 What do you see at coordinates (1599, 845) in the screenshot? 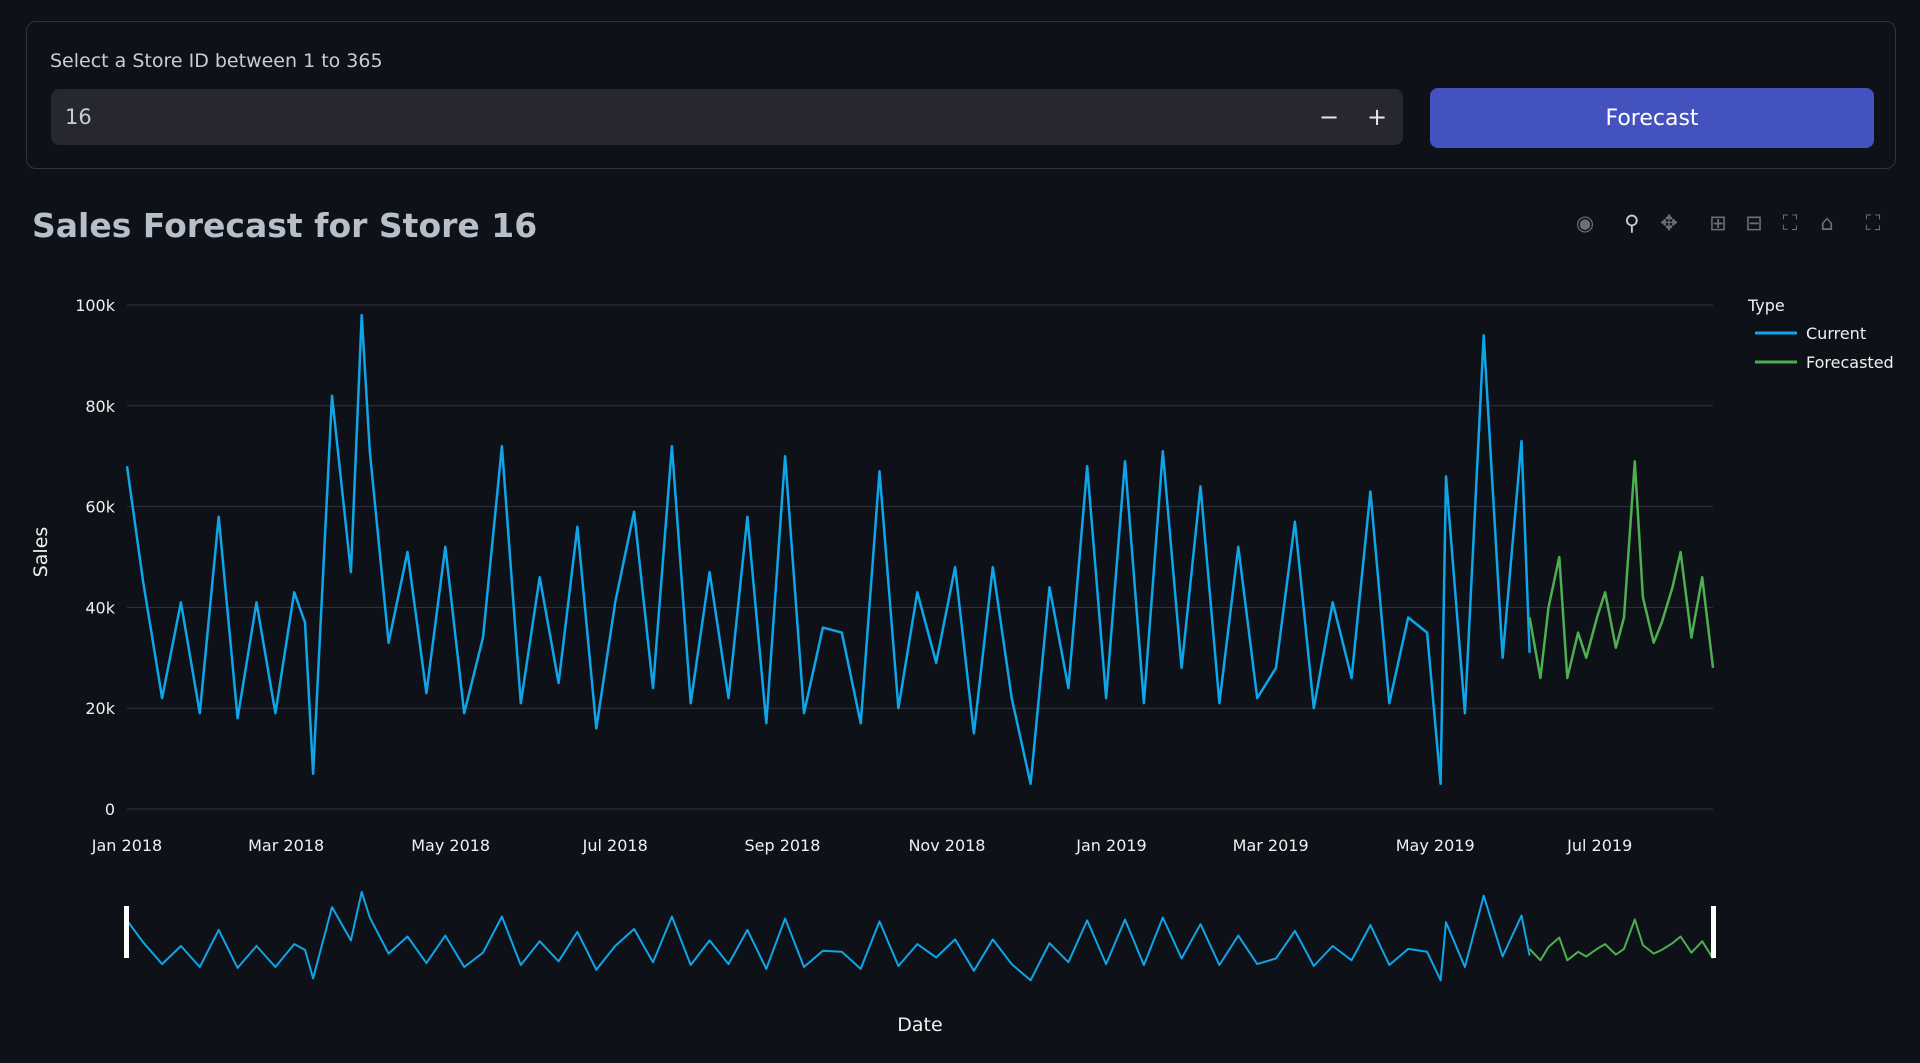
I see `x-tick-label: Jul 2019` at bounding box center [1599, 845].